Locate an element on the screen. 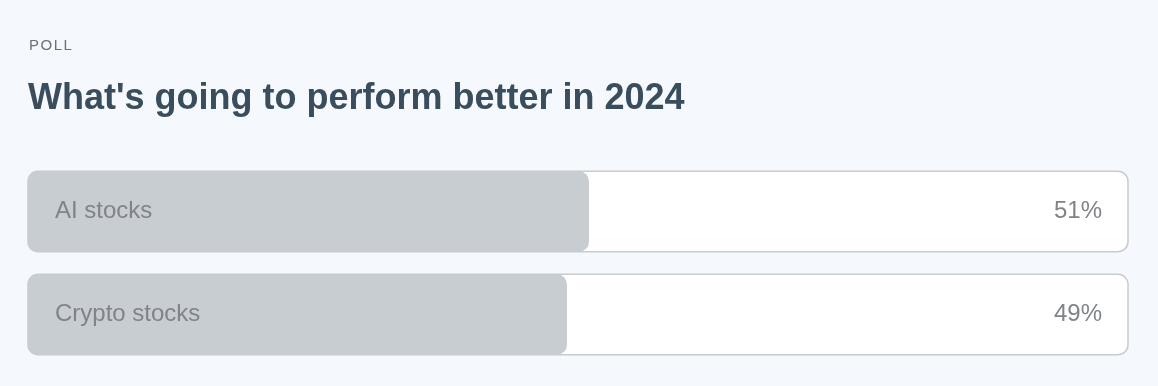 The width and height of the screenshot is (1158, 386). chart-subtitle: POLL is located at coordinates (51, 44).